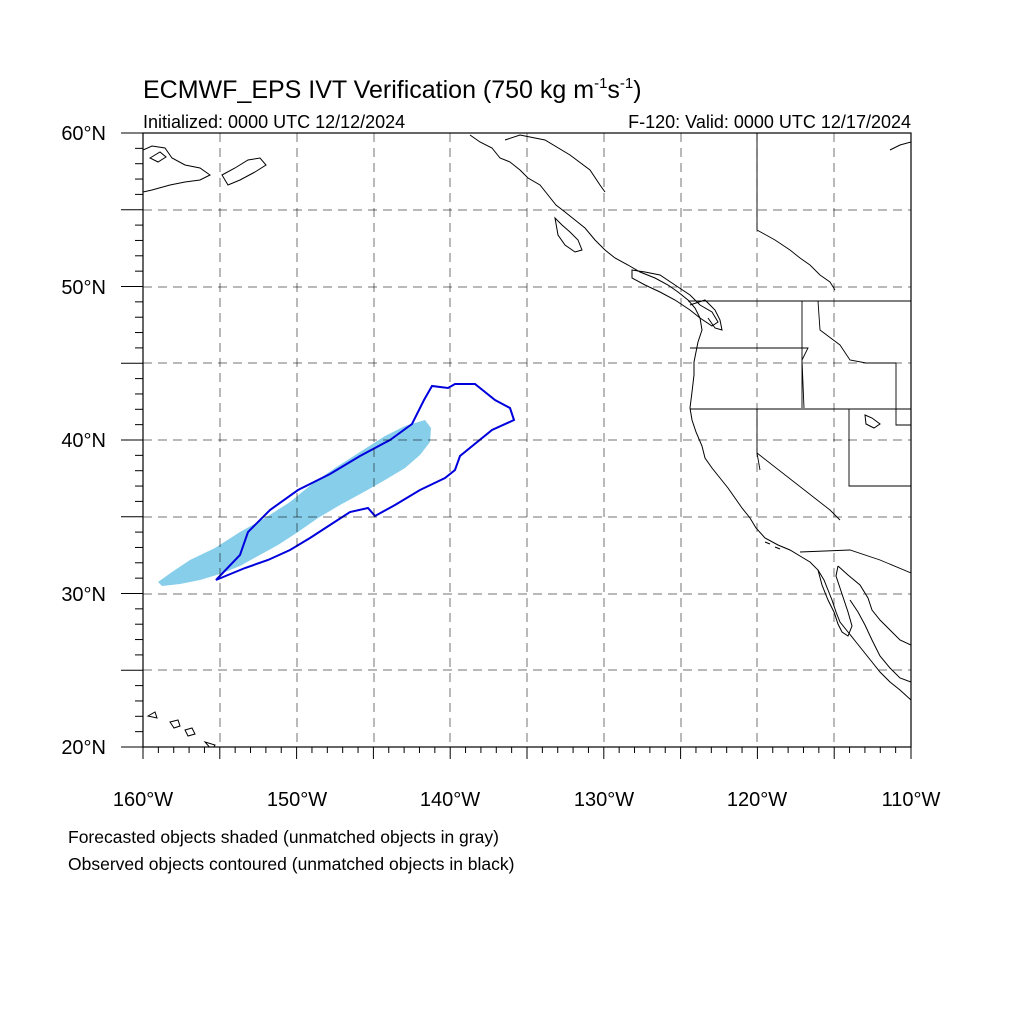 This screenshot has height=1024, width=1024. I want to click on longitude-labels: 160°W 150°W 140°W 130°W 120°W 110°W, so click(527, 800).